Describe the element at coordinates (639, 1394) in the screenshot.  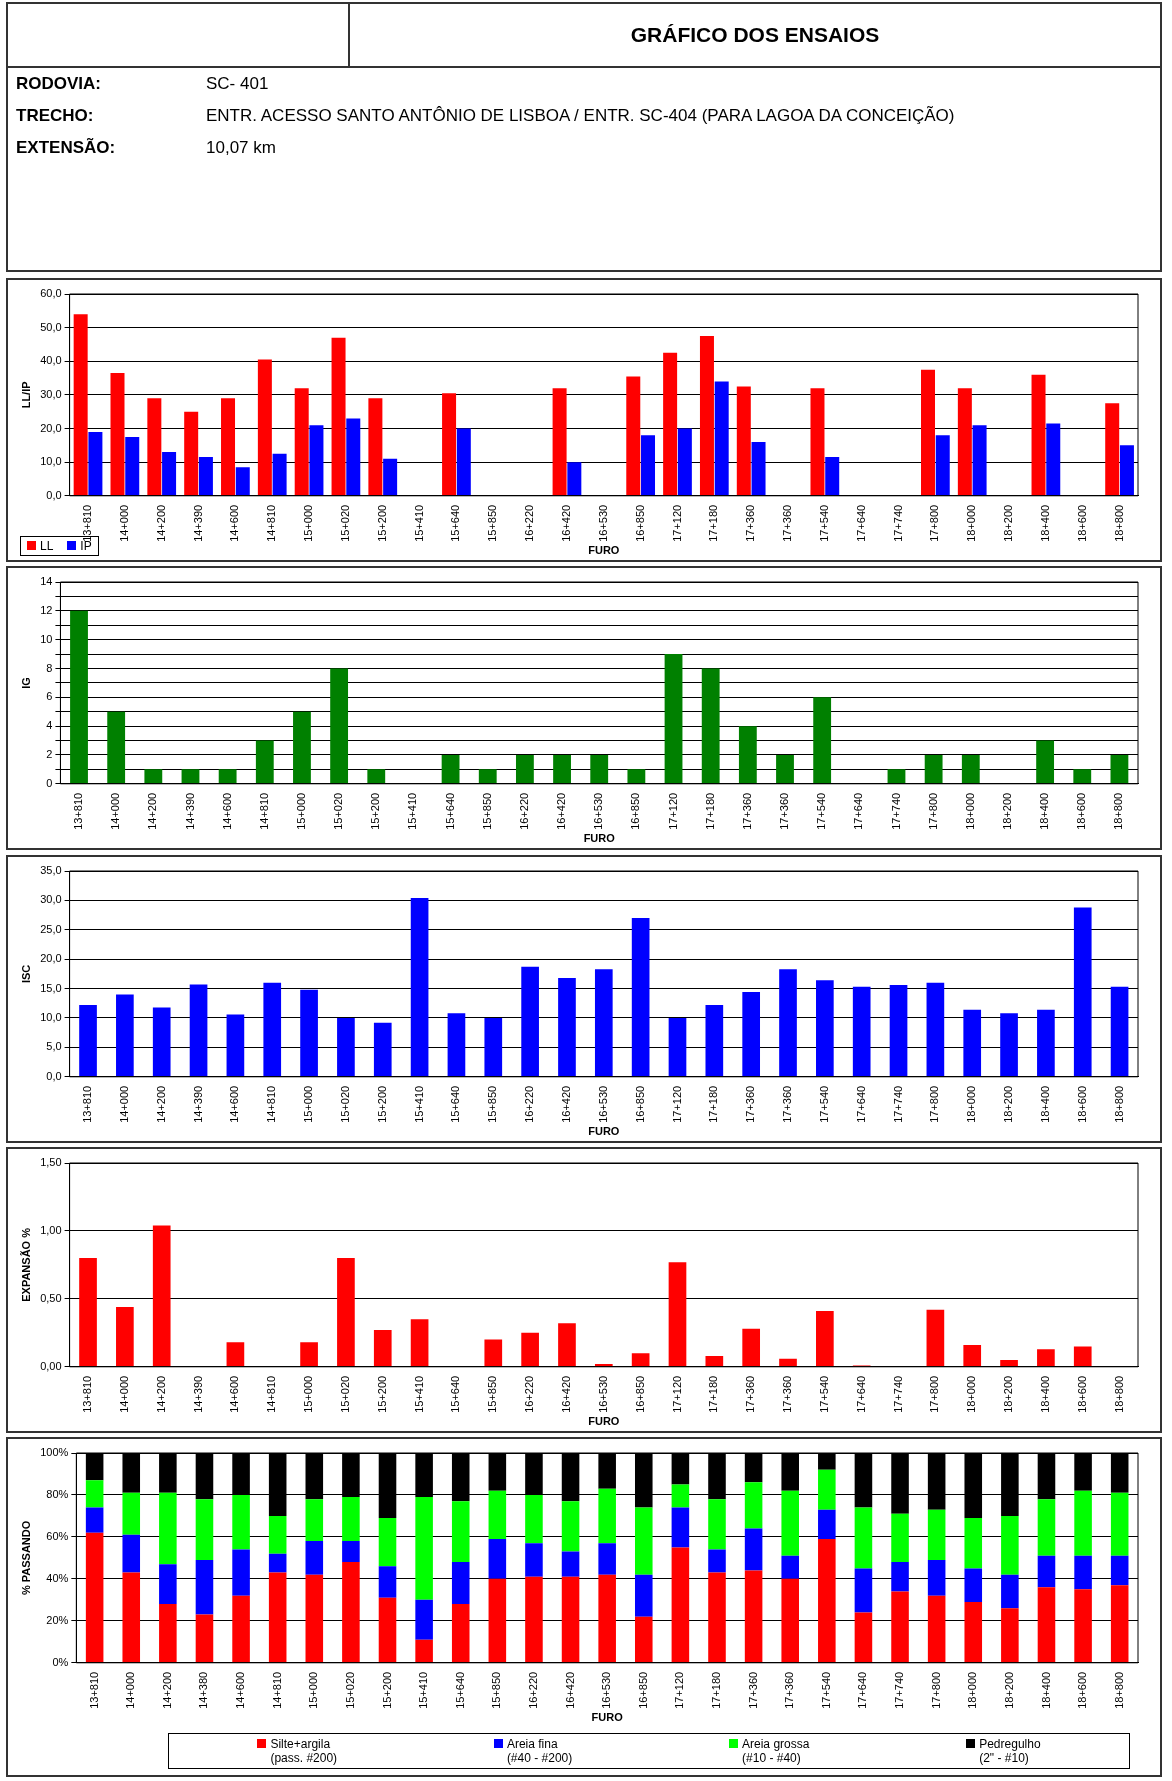
I see `x-tick-label: 16+850` at that location.